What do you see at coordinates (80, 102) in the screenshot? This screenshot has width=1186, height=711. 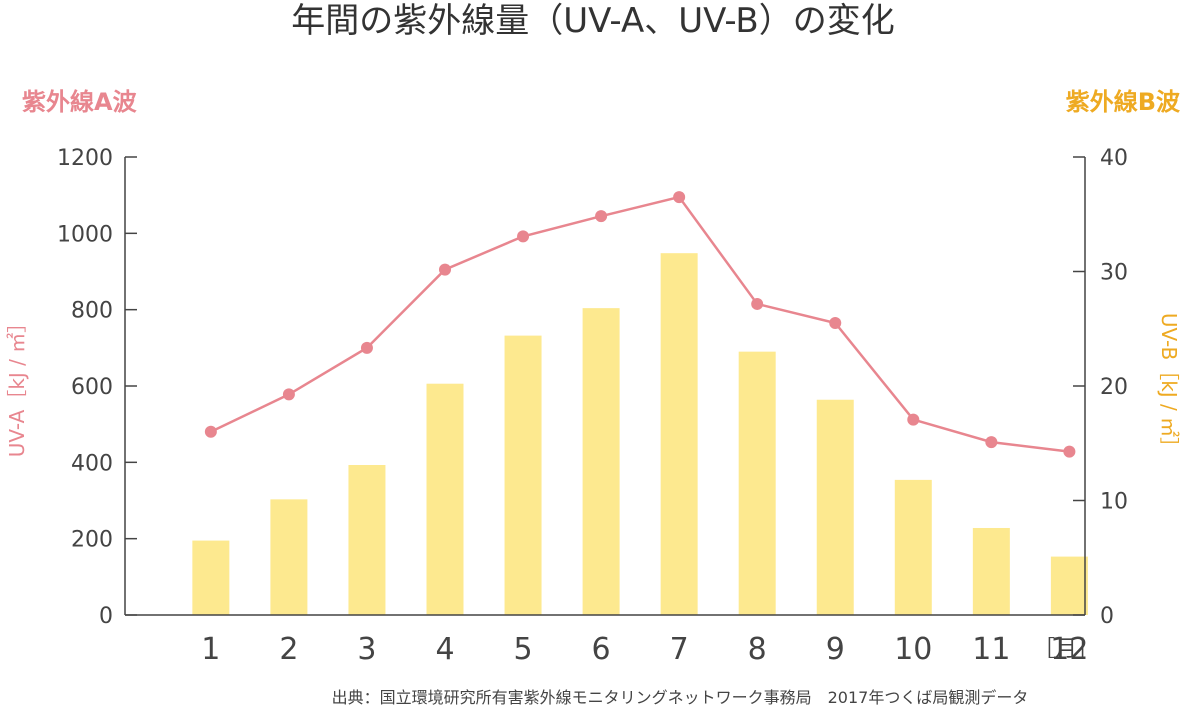 I see `series-a-label: 紫外線A波` at bounding box center [80, 102].